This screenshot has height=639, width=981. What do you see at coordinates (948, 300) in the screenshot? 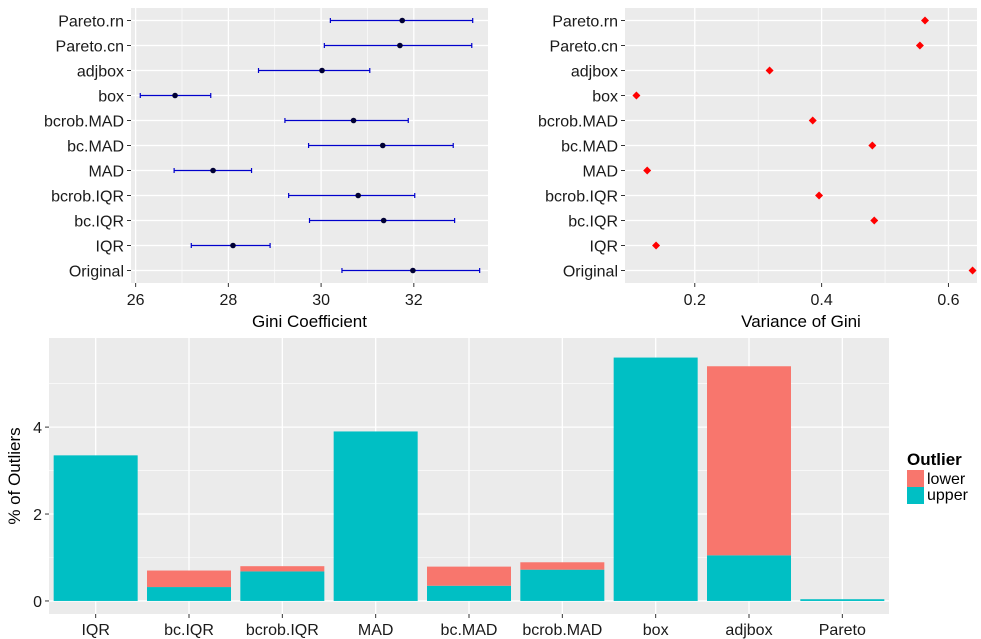
I see `x-tick-label: 0.6` at bounding box center [948, 300].